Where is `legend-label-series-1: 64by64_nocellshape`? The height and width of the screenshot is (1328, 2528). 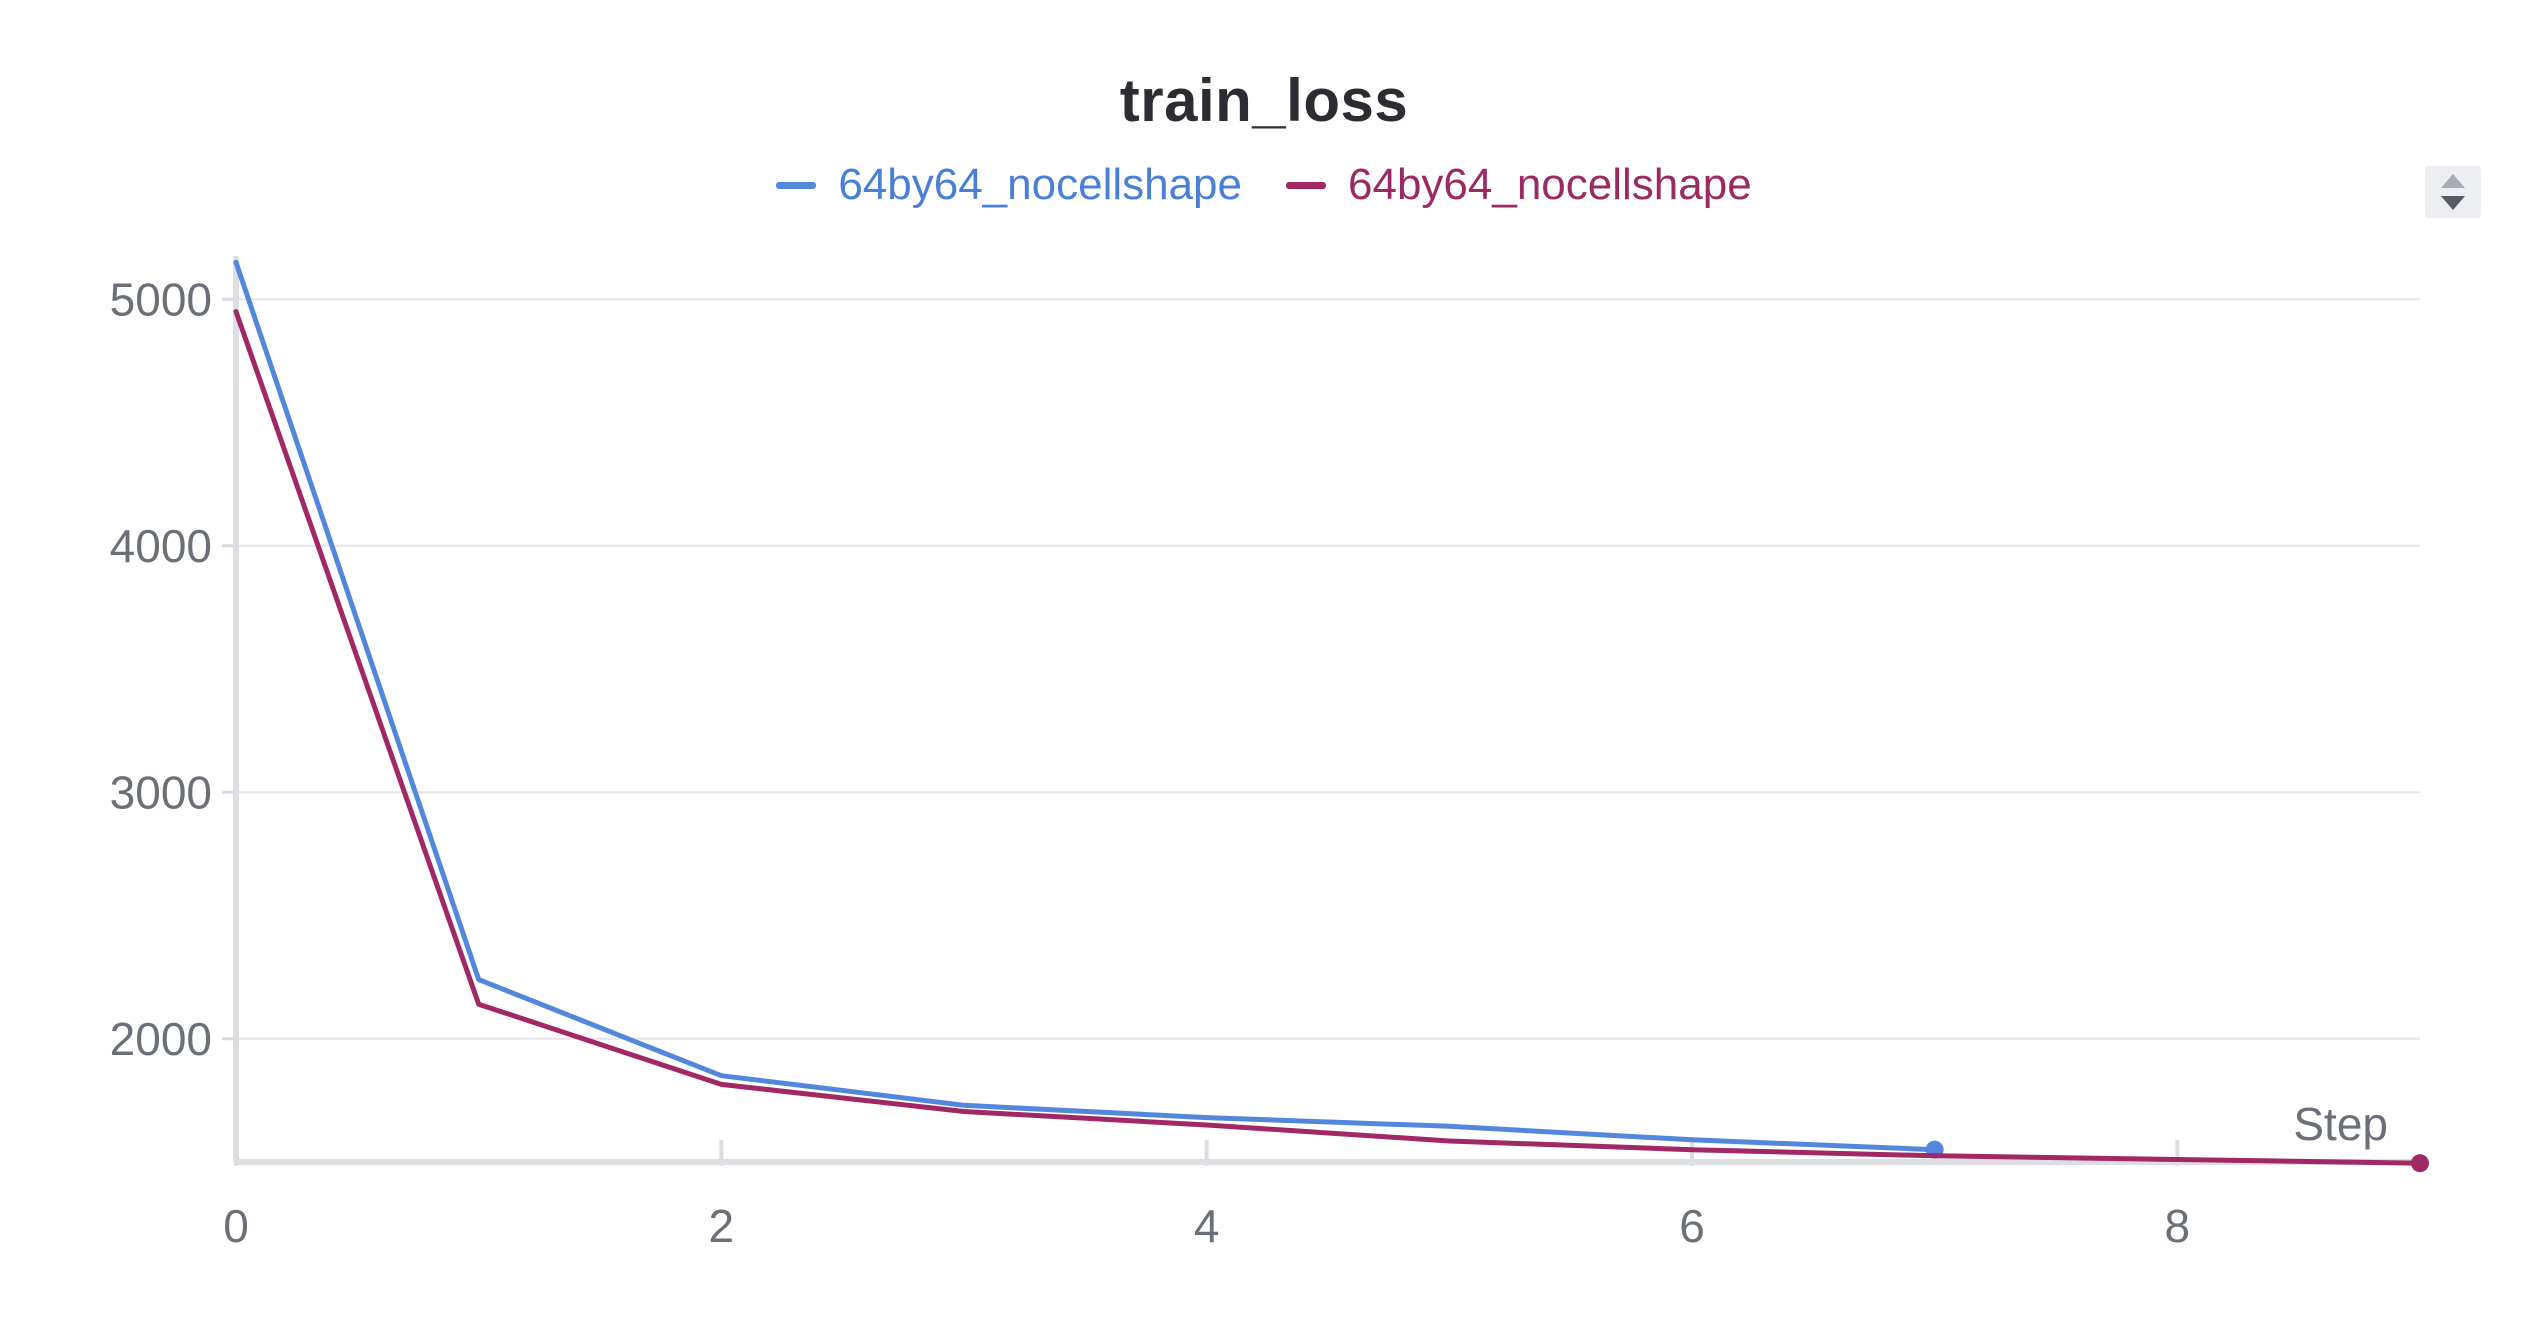
legend-label-series-1: 64by64_nocellshape is located at coordinates (1040, 184).